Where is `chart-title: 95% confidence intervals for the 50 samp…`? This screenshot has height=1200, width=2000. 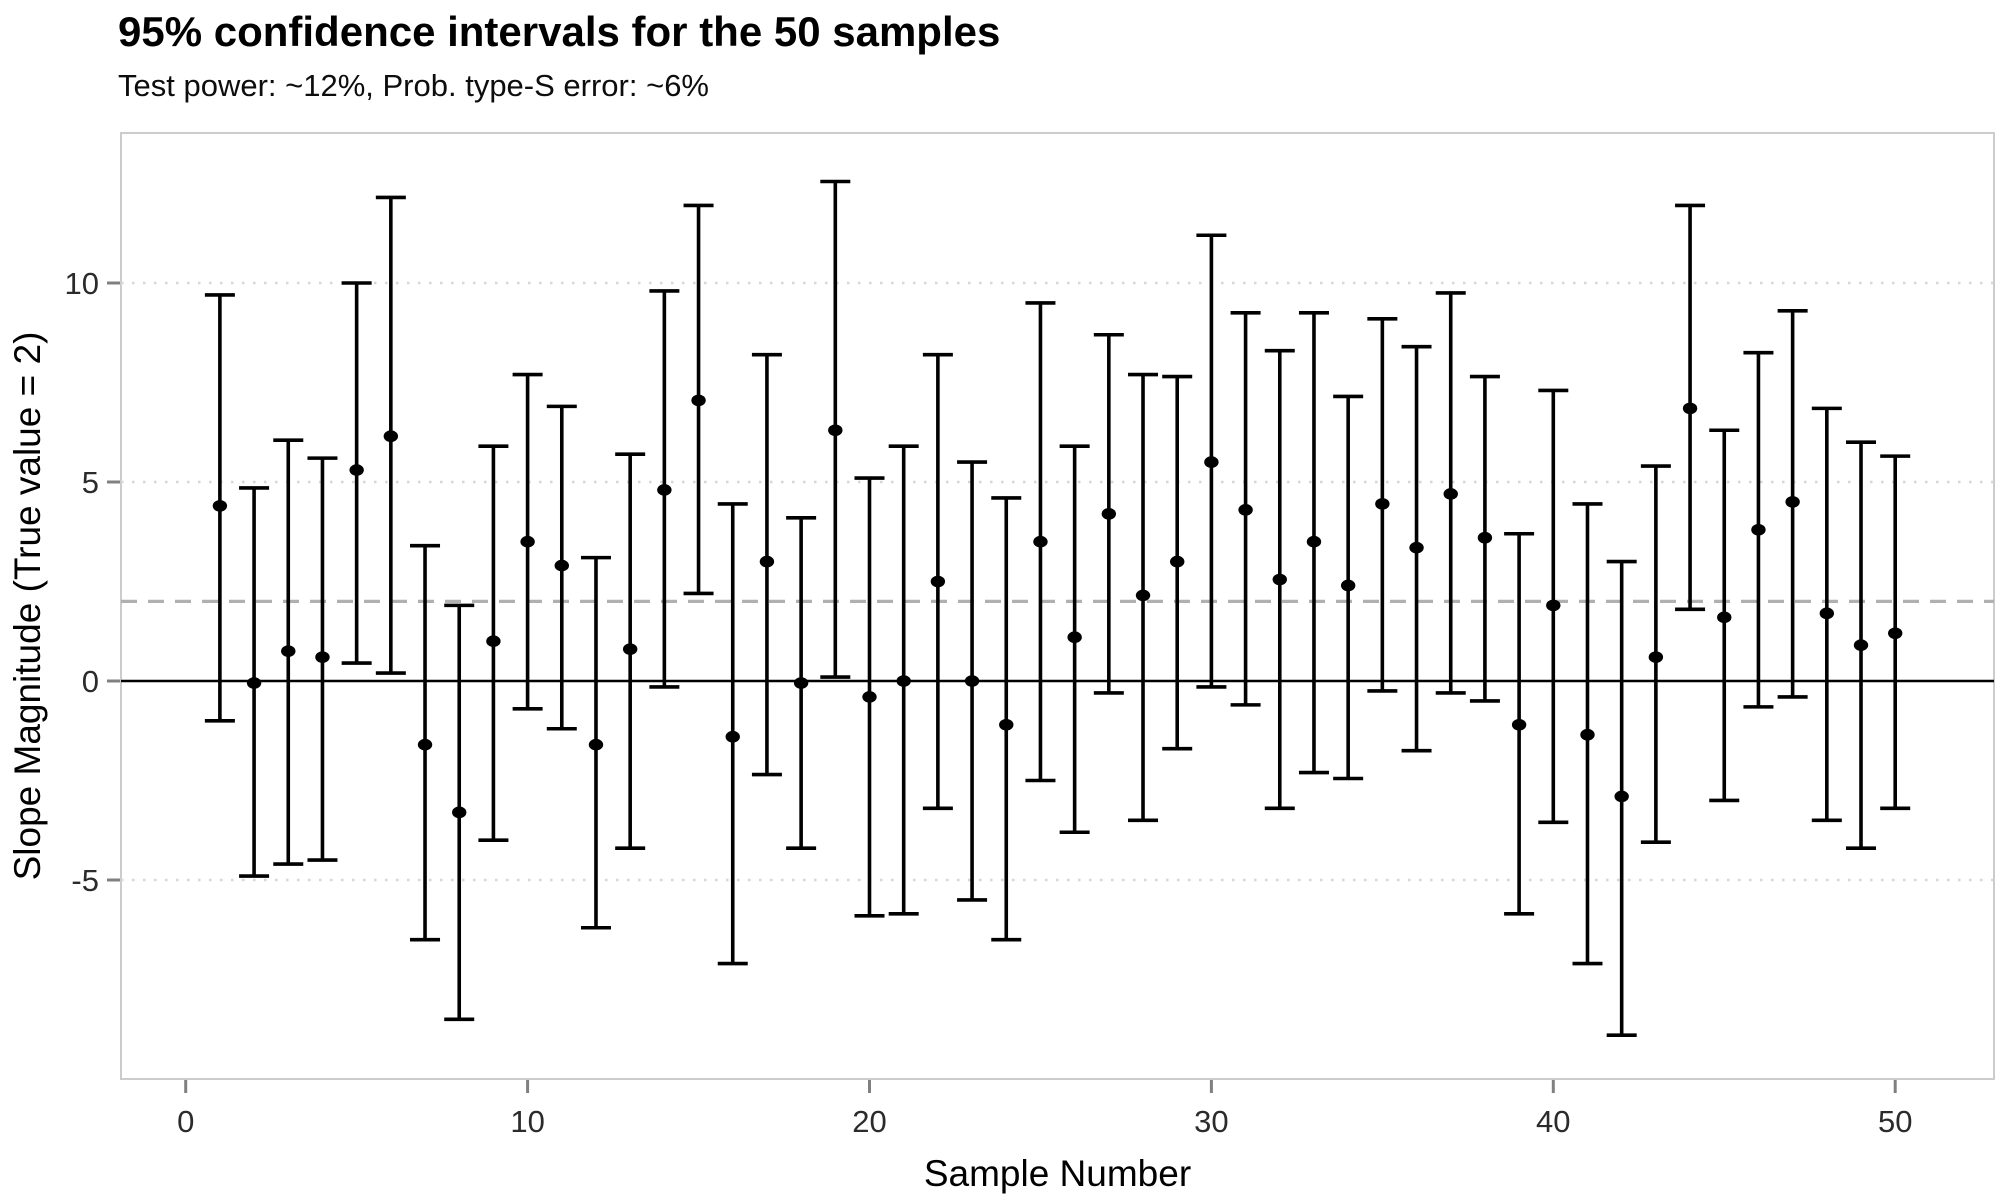
chart-title: 95% confidence intervals for the 50 samp… is located at coordinates (559, 31).